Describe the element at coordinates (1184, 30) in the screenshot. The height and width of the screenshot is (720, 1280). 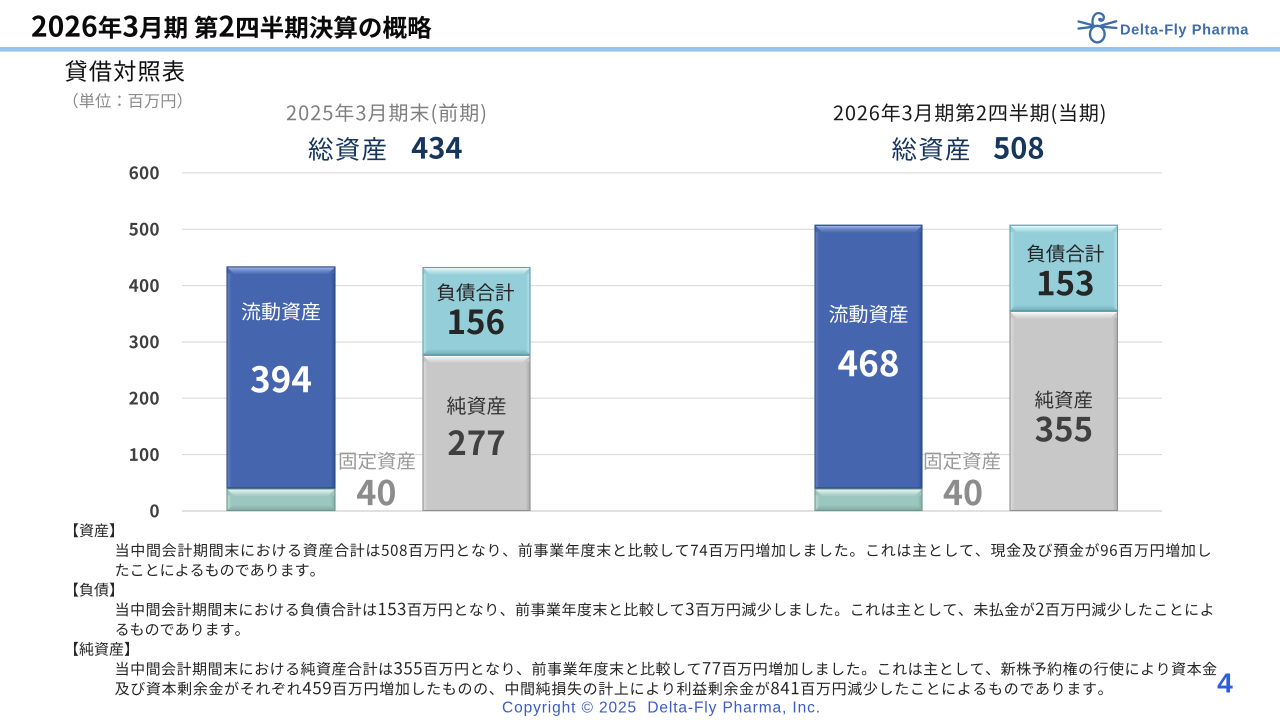
I see `svg-text: Delta-Fly Pharma` at that location.